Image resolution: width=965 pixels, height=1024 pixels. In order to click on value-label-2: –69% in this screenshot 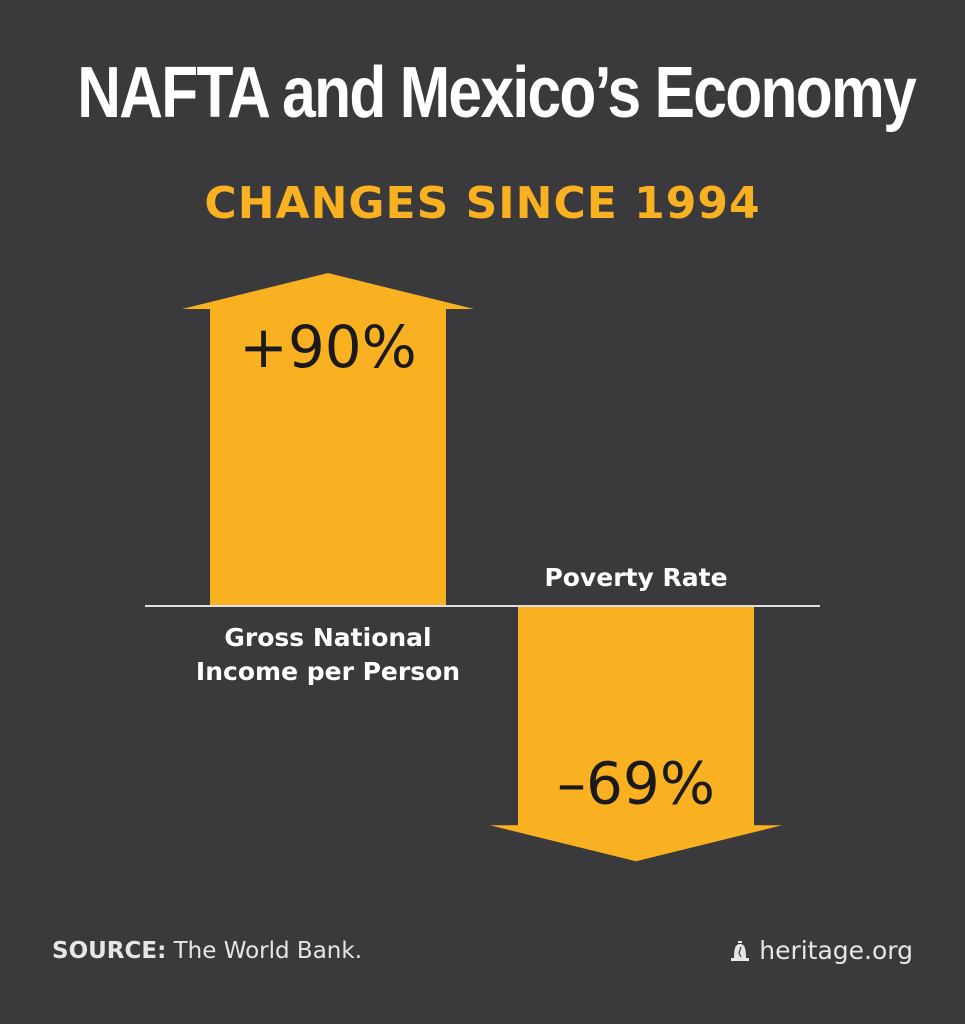, I will do `click(636, 783)`.